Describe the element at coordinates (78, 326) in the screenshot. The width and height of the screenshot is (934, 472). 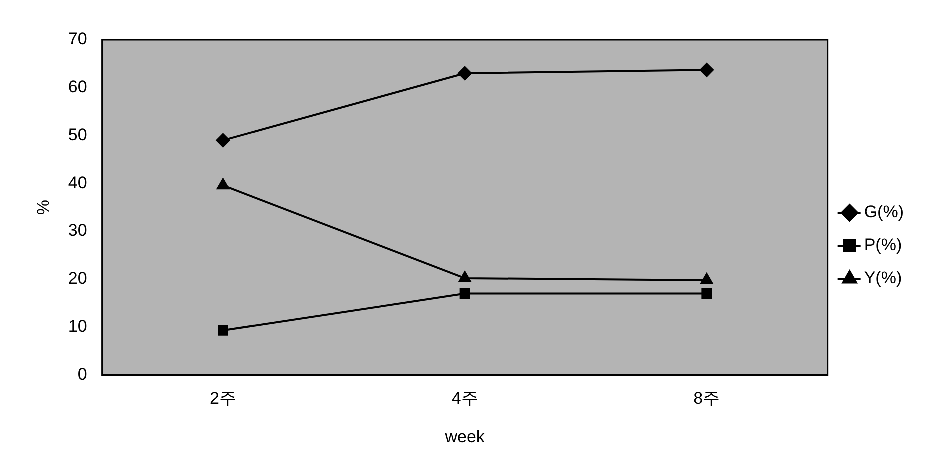
I see `y-tick-label: 10` at that location.